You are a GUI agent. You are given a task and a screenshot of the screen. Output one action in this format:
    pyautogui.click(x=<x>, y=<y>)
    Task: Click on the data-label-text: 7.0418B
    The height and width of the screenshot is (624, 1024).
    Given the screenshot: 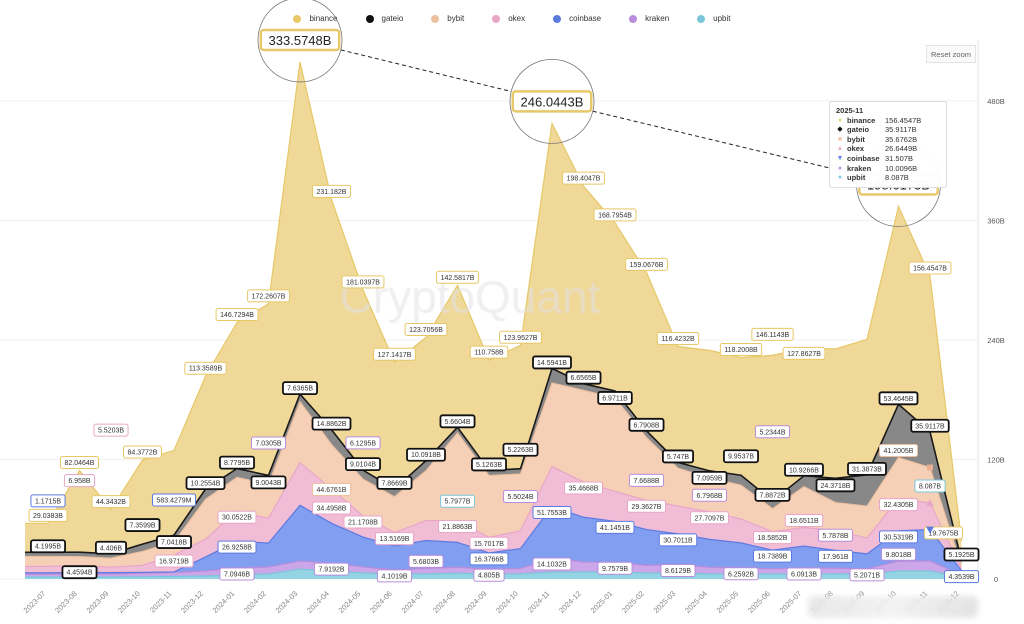 What is the action you would take?
    pyautogui.click(x=174, y=543)
    